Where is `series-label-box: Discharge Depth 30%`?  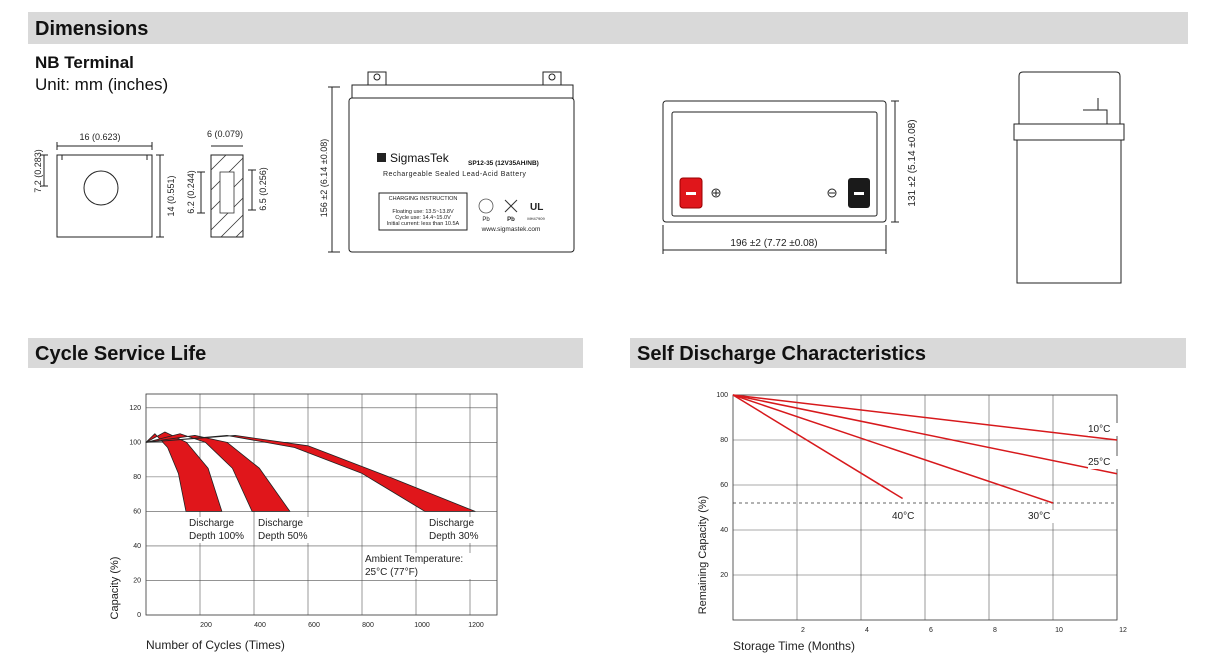 series-label-box: Discharge Depth 30% is located at coordinates (456, 530).